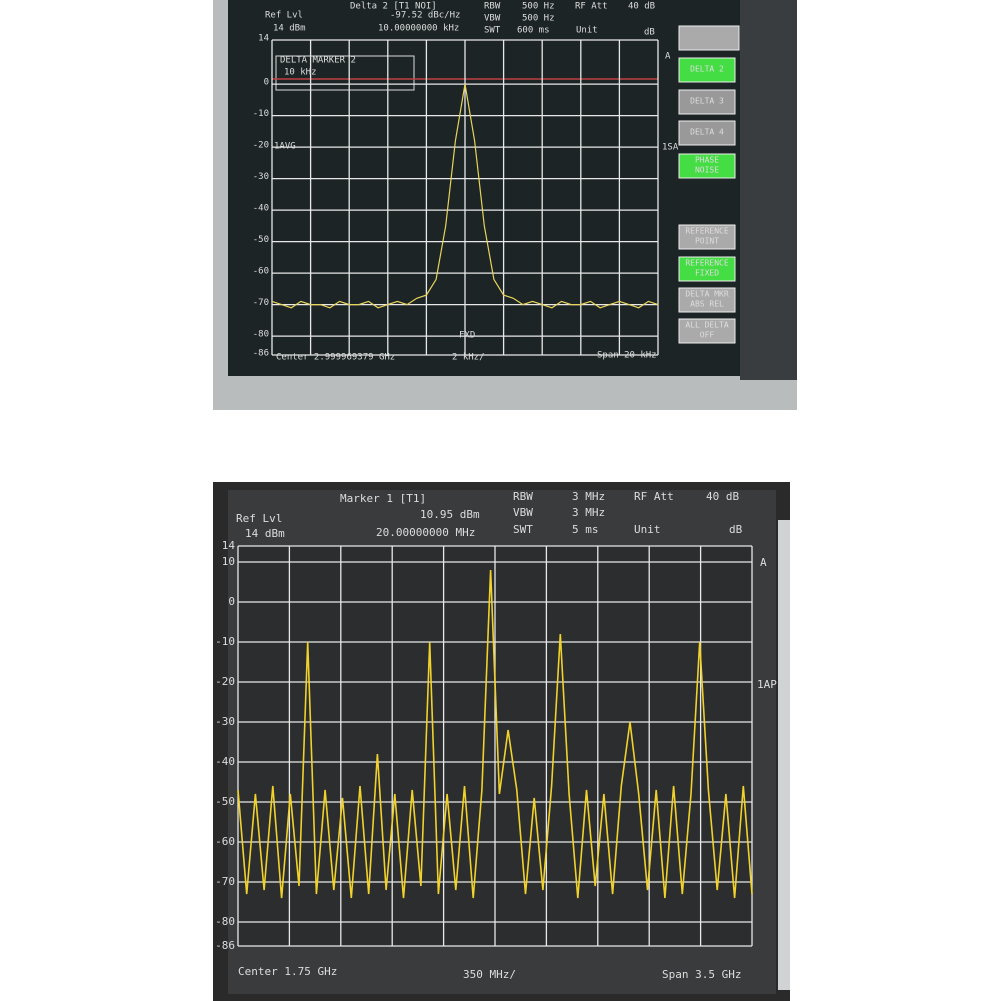 Image resolution: width=1001 pixels, height=1001 pixels. What do you see at coordinates (450, 514) in the screenshot?
I see `annotation: 10.95 dBm` at bounding box center [450, 514].